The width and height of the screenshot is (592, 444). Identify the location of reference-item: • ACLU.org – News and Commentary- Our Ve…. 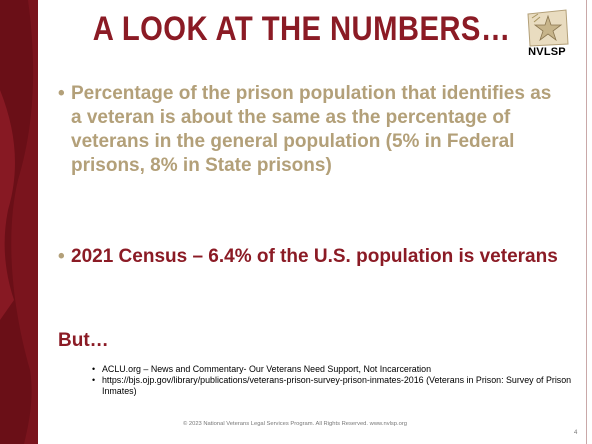
(337, 369).